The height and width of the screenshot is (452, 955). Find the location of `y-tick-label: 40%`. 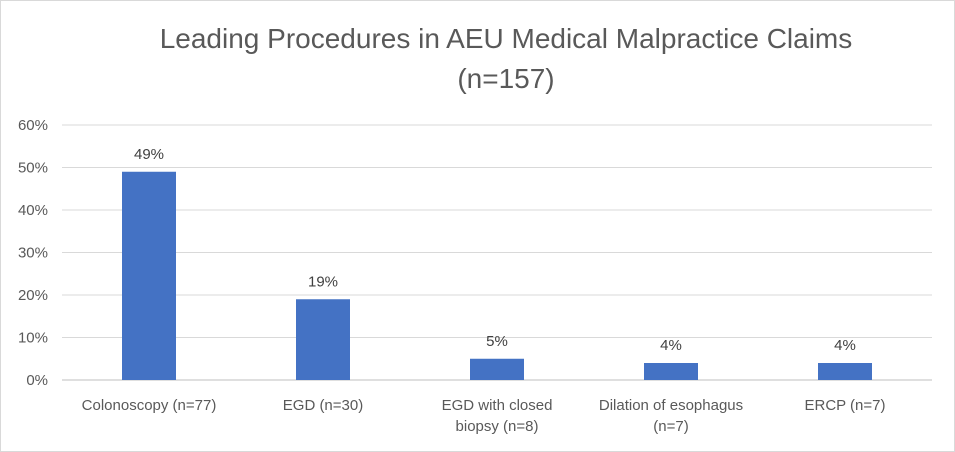

y-tick-label: 40% is located at coordinates (33, 210).